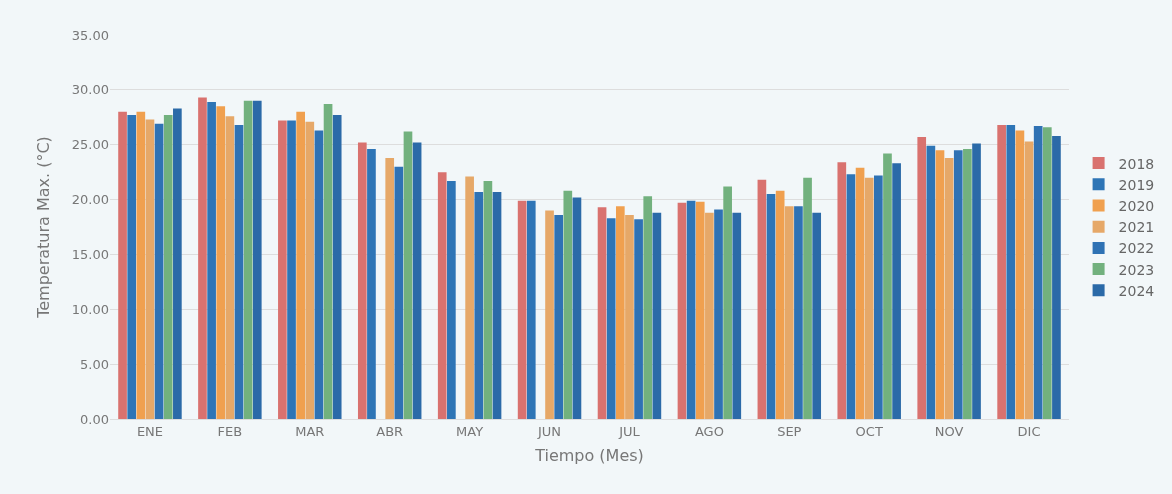  What do you see at coordinates (1136, 248) in the screenshot?
I see `legend-label: 2022` at bounding box center [1136, 248].